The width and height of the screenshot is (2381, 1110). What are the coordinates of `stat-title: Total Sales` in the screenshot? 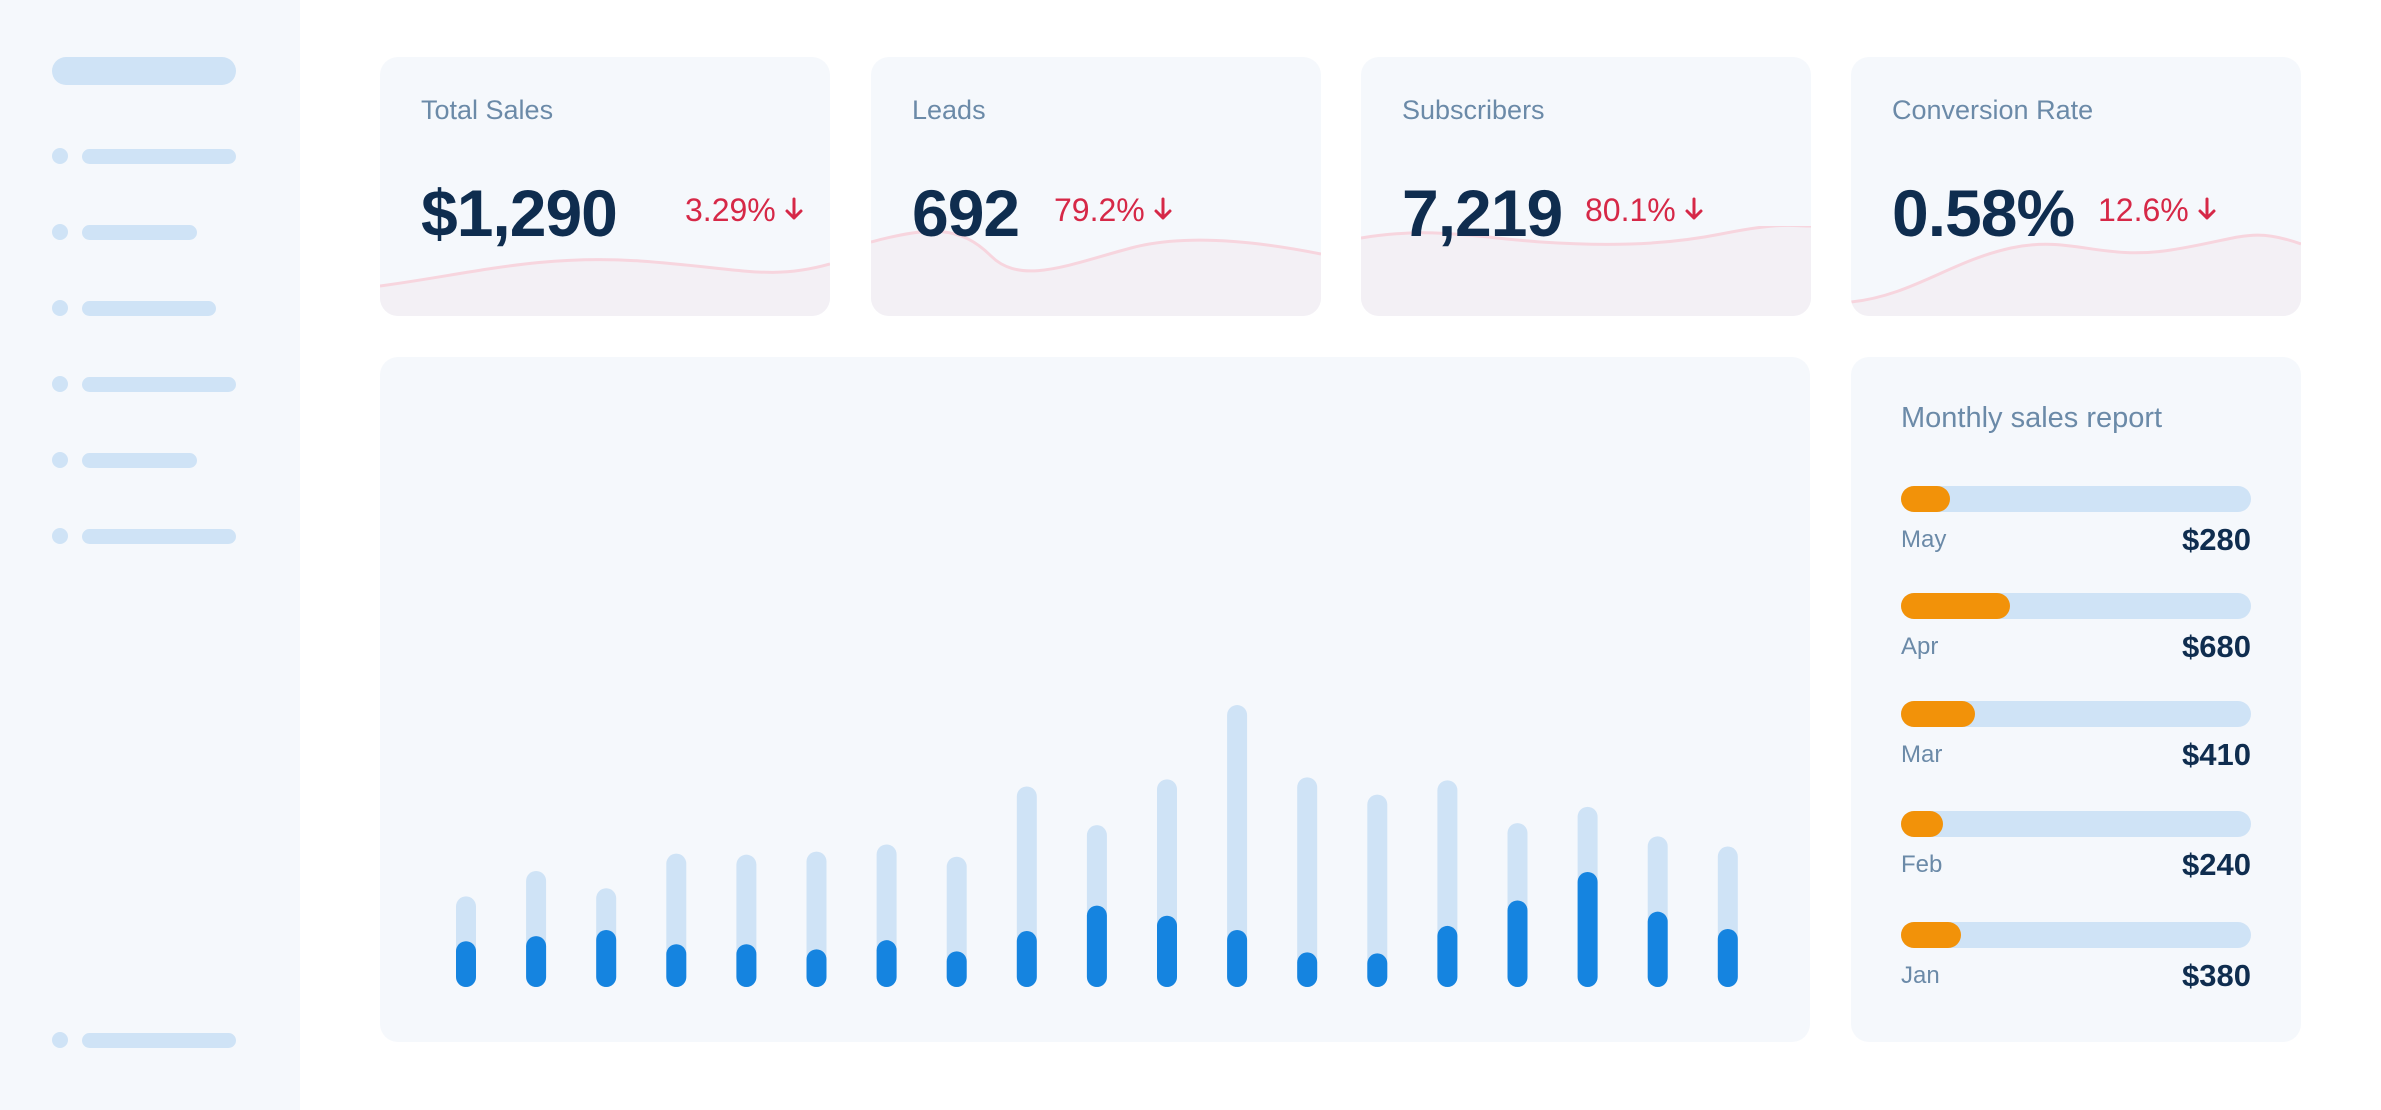 It's located at (487, 110).